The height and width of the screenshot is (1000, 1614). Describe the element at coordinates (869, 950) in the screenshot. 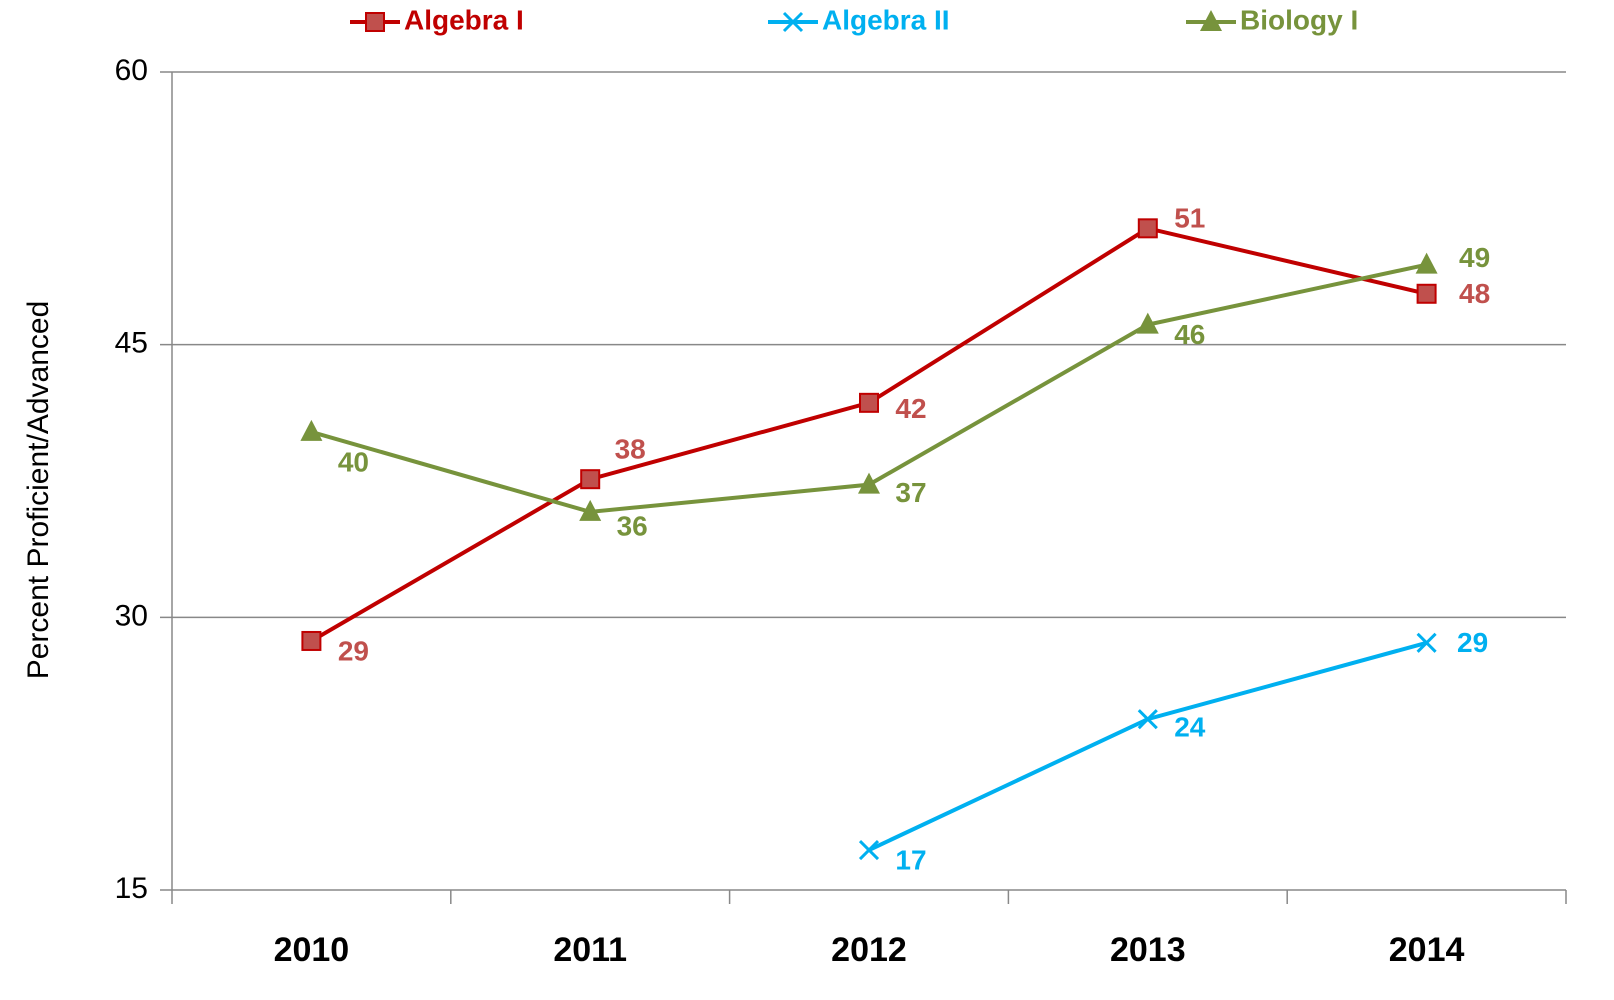

I see `x-tick-label: 2012` at that location.